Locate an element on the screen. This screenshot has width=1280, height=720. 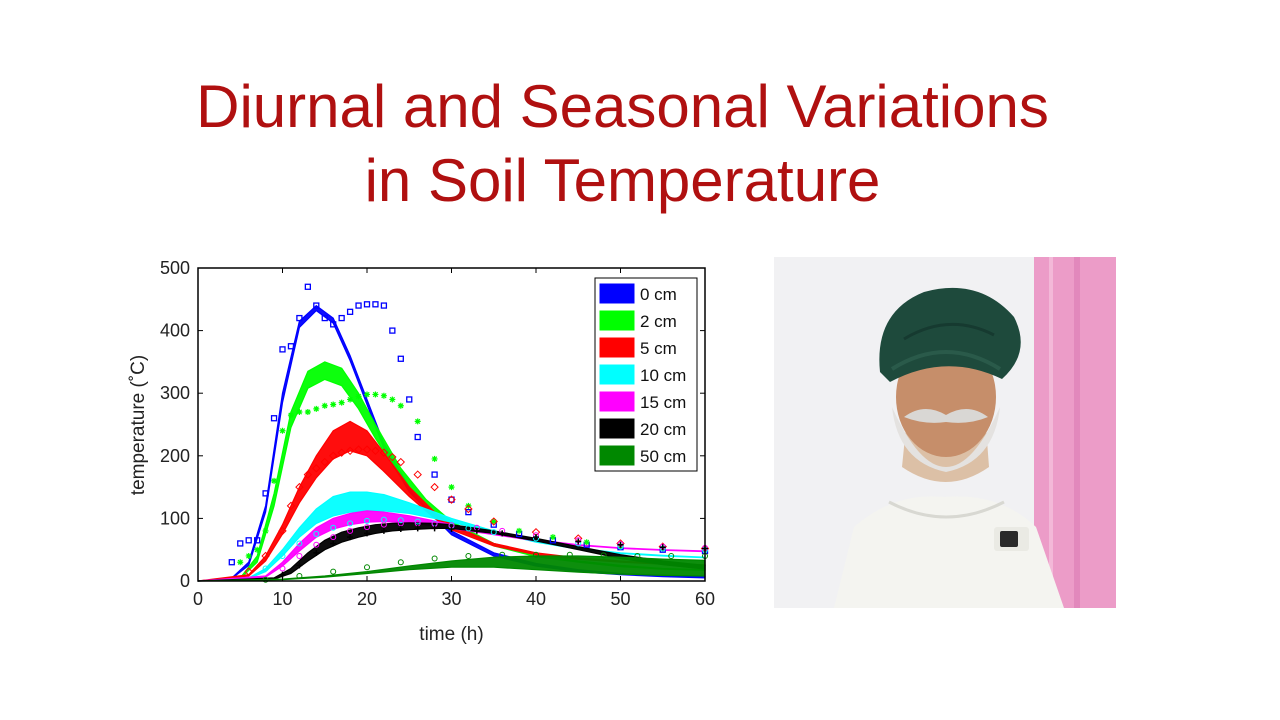
slide-title-line-1: Diurnal and Seasonal Variations is located at coordinates (622, 106).